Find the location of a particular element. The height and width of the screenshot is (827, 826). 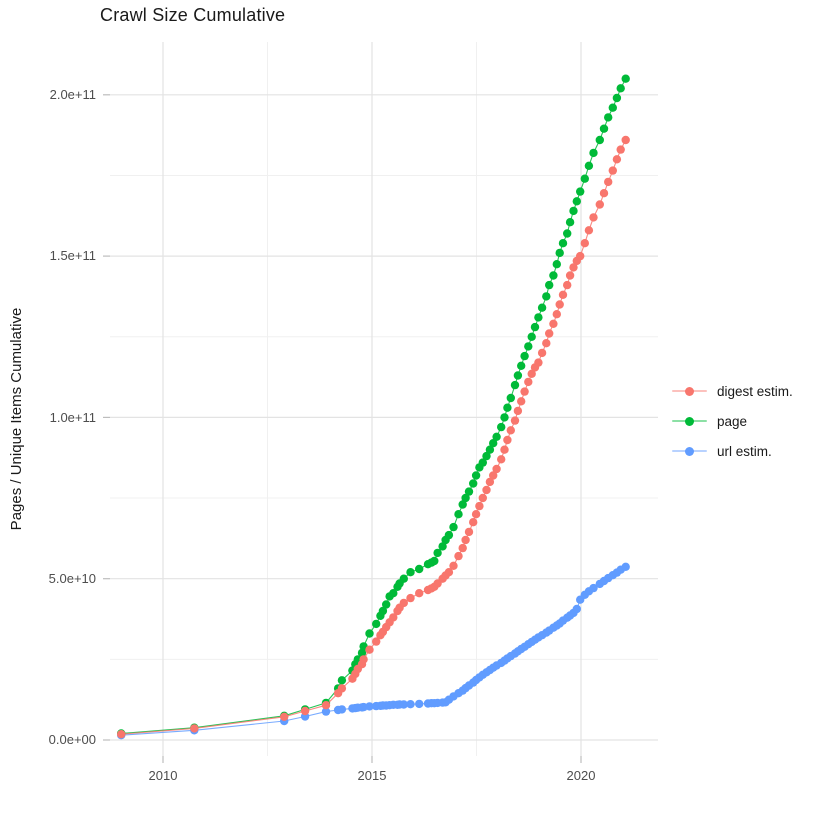

x-tick-label-2010: 2010 is located at coordinates (163, 775).